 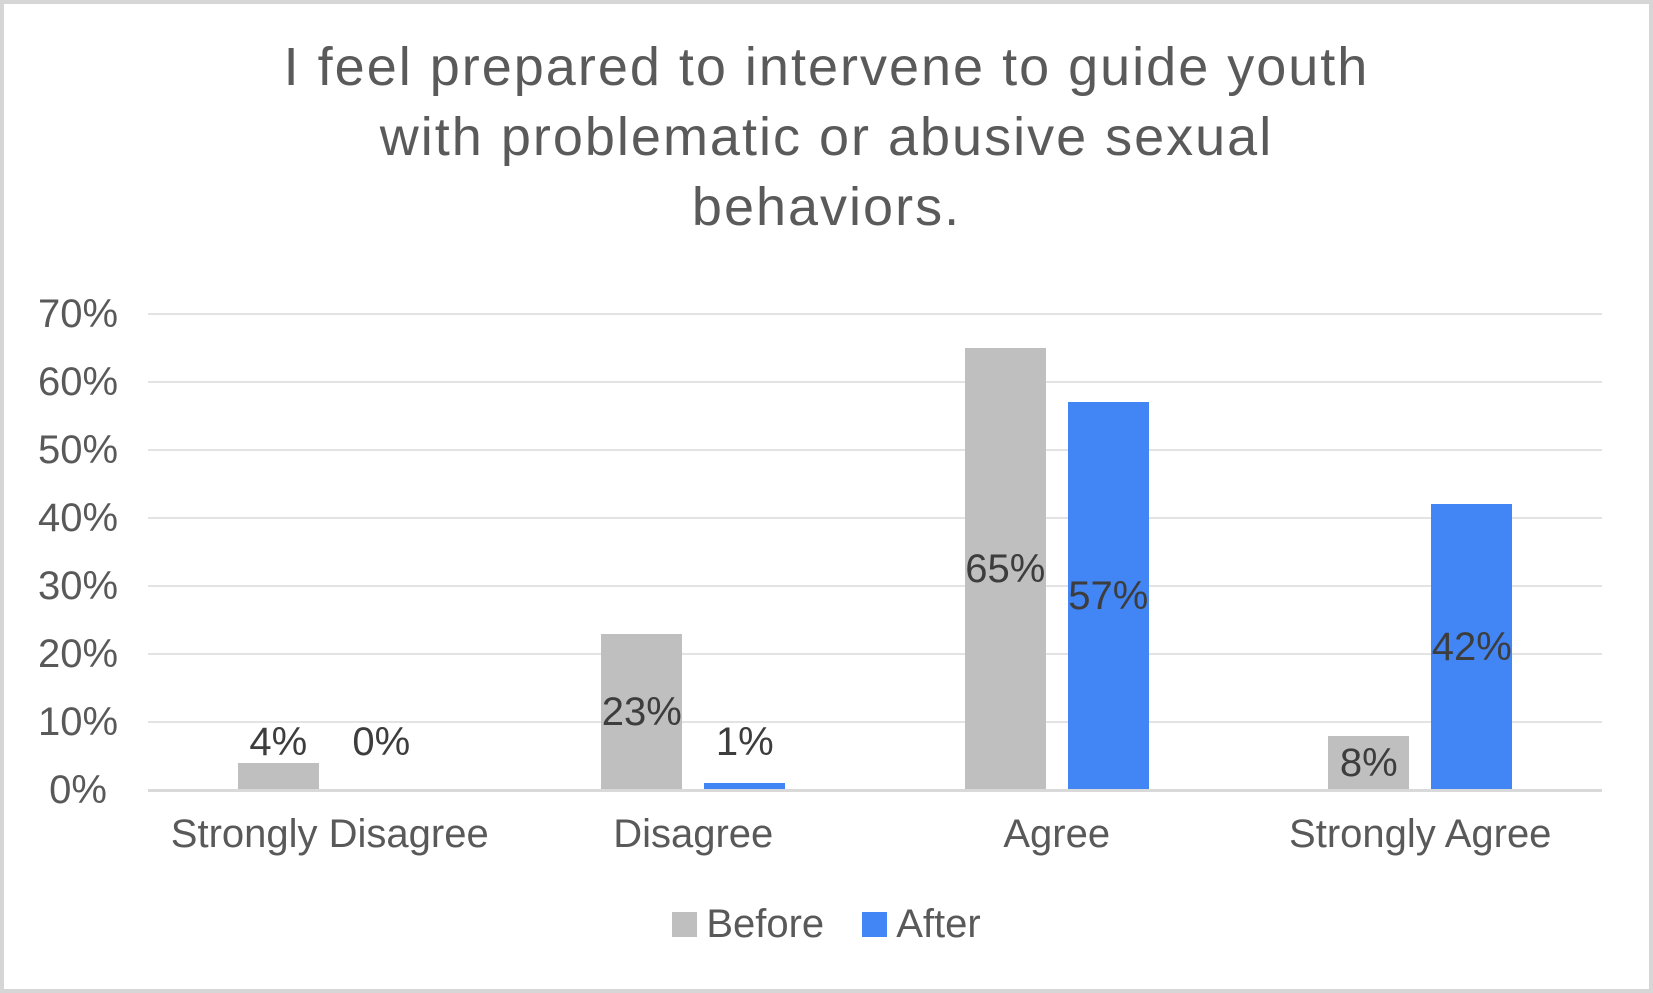 What do you see at coordinates (744, 742) in the screenshot?
I see `bar-value-label-after: 1%` at bounding box center [744, 742].